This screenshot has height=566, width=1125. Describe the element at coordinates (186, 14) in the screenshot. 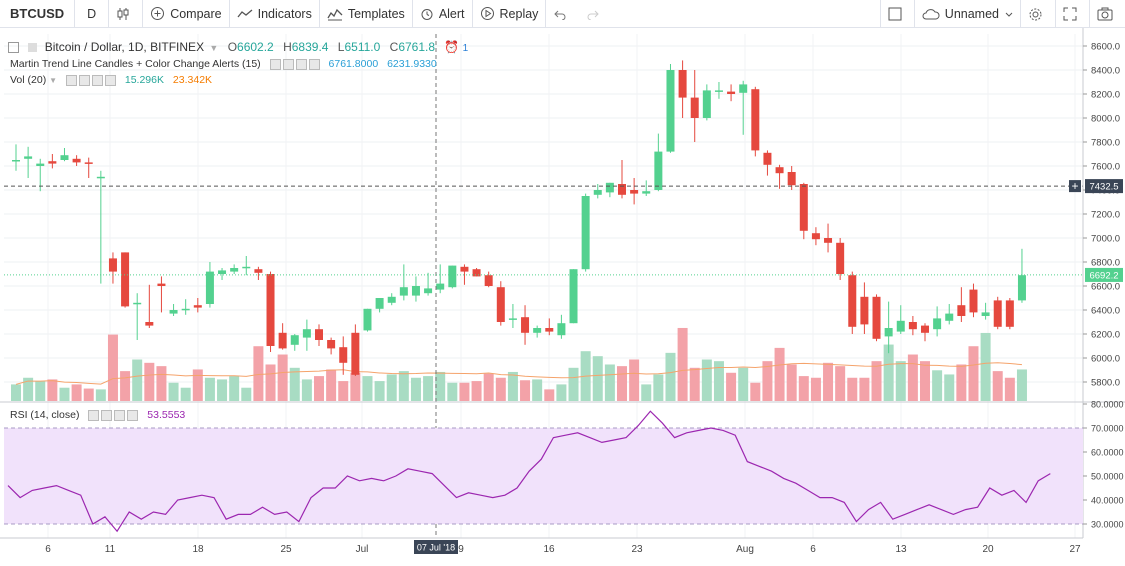

I see `compare-button: Compare` at that location.